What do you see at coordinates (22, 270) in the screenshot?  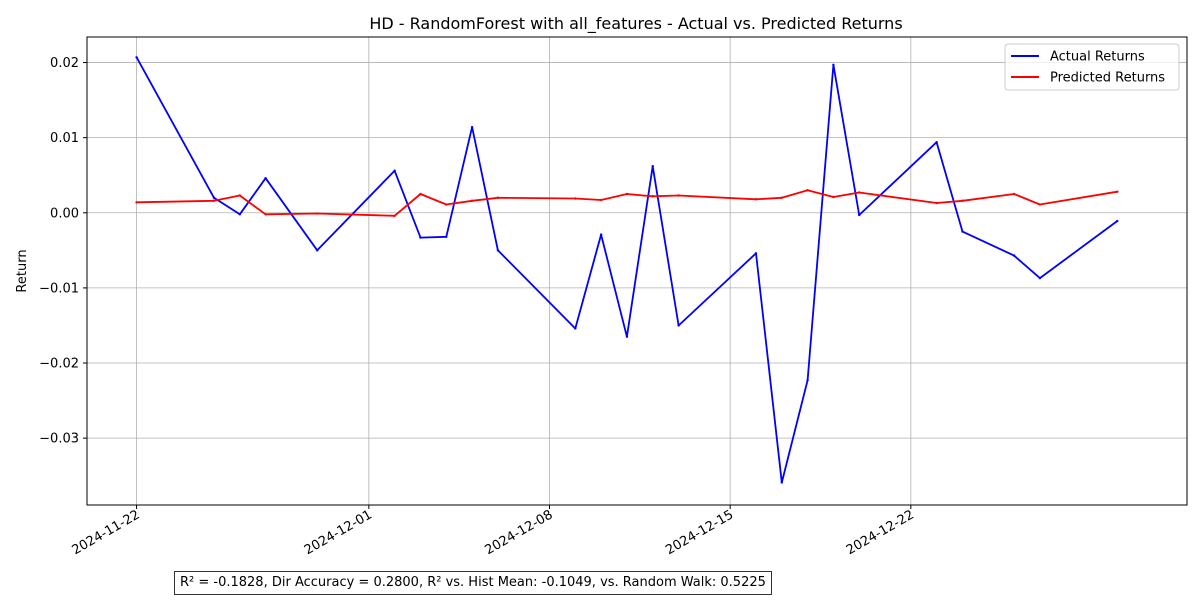 I see `y-axis-label: Return` at bounding box center [22, 270].